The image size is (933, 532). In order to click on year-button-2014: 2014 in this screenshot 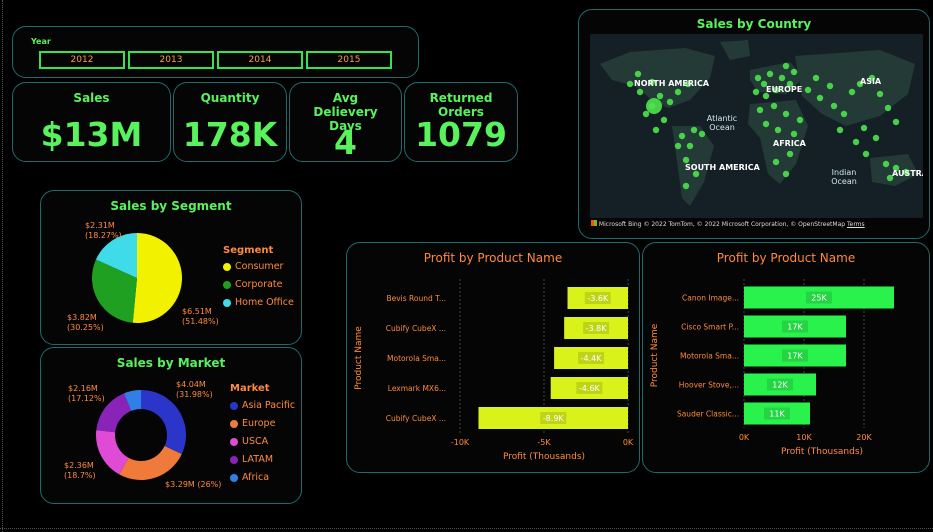, I will do `click(260, 60)`.